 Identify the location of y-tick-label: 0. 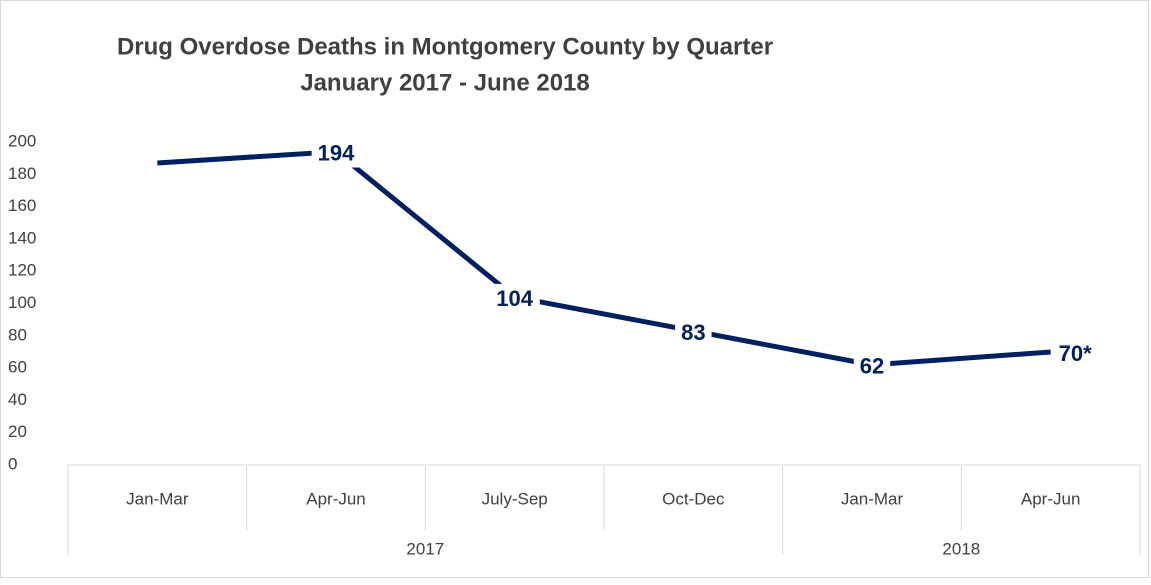
(12, 463).